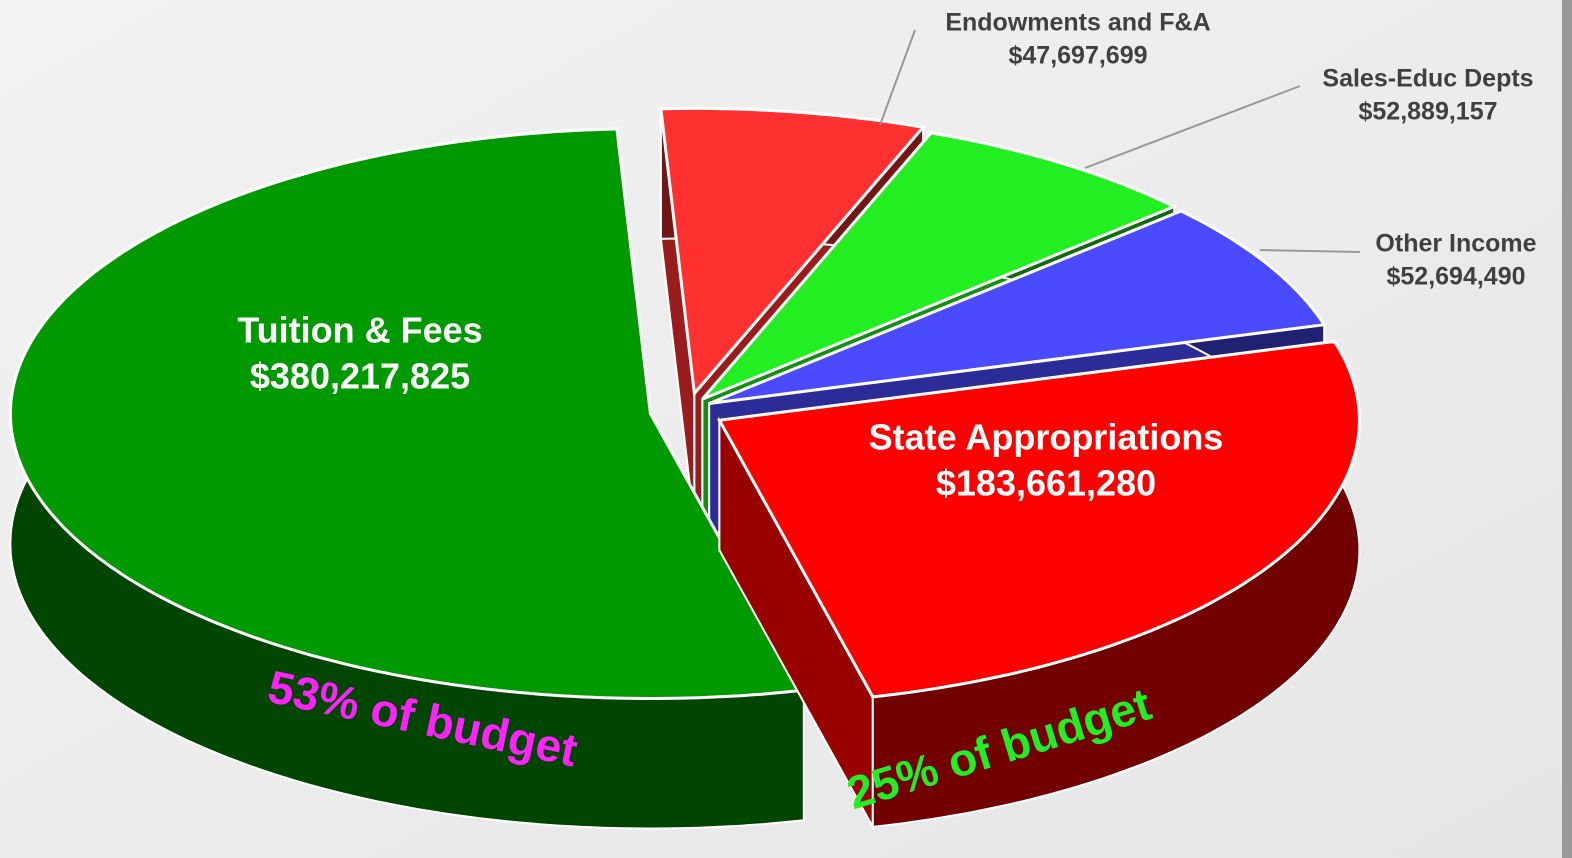 Image resolution: width=1572 pixels, height=858 pixels. I want to click on slice-value-label: $380,217,825, so click(360, 376).